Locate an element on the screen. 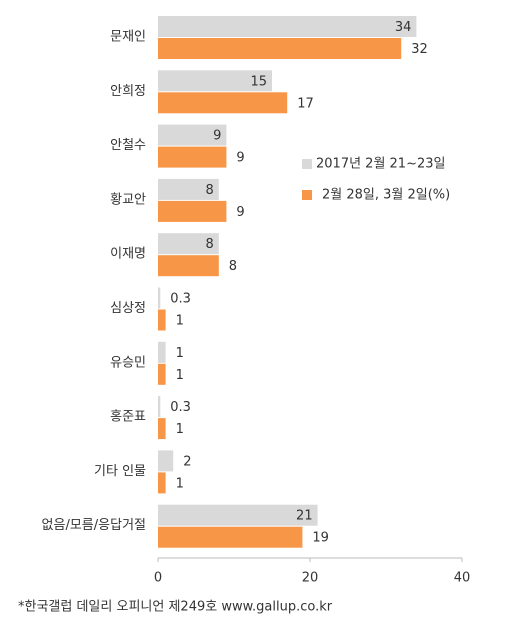 This screenshot has height=632, width=511. category-label: 안철수 is located at coordinates (128, 145).